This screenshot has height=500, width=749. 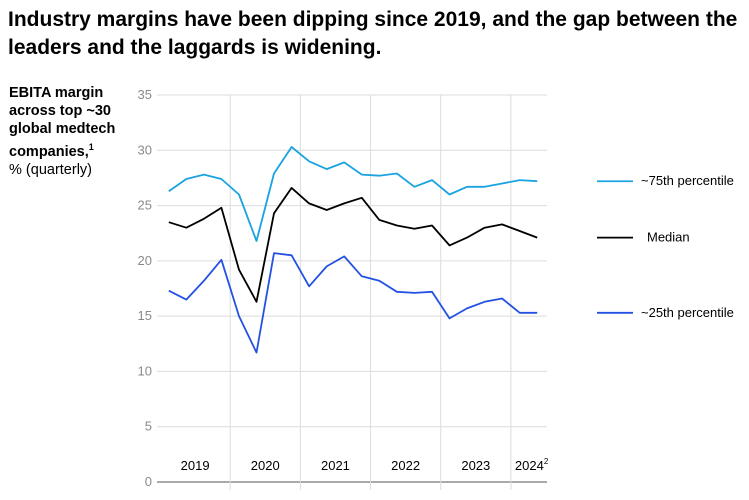 What do you see at coordinates (50, 169) in the screenshot?
I see `y-axis-unit: % (quarterly)` at bounding box center [50, 169].